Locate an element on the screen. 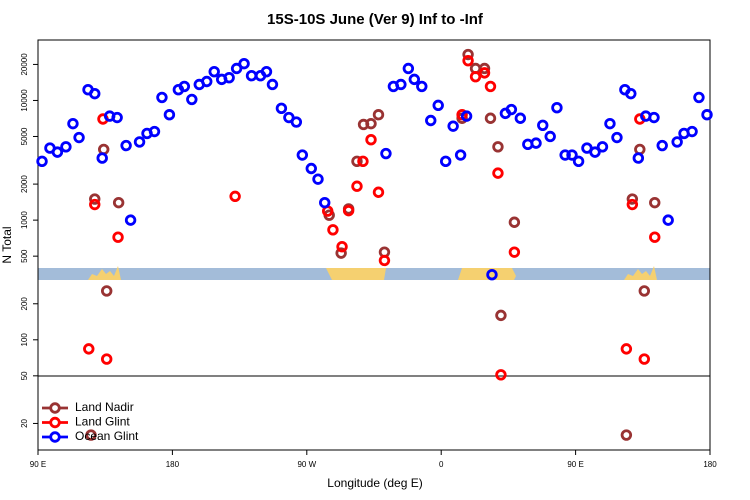  y-tick-label: 1000 is located at coordinates (24, 220).